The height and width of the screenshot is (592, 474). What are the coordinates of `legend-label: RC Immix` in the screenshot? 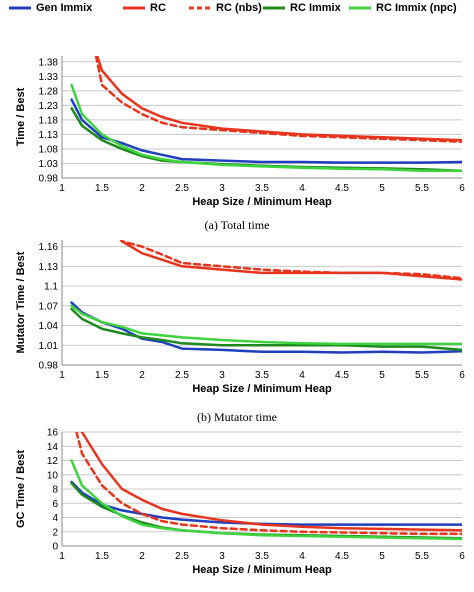 It's located at (315, 8).